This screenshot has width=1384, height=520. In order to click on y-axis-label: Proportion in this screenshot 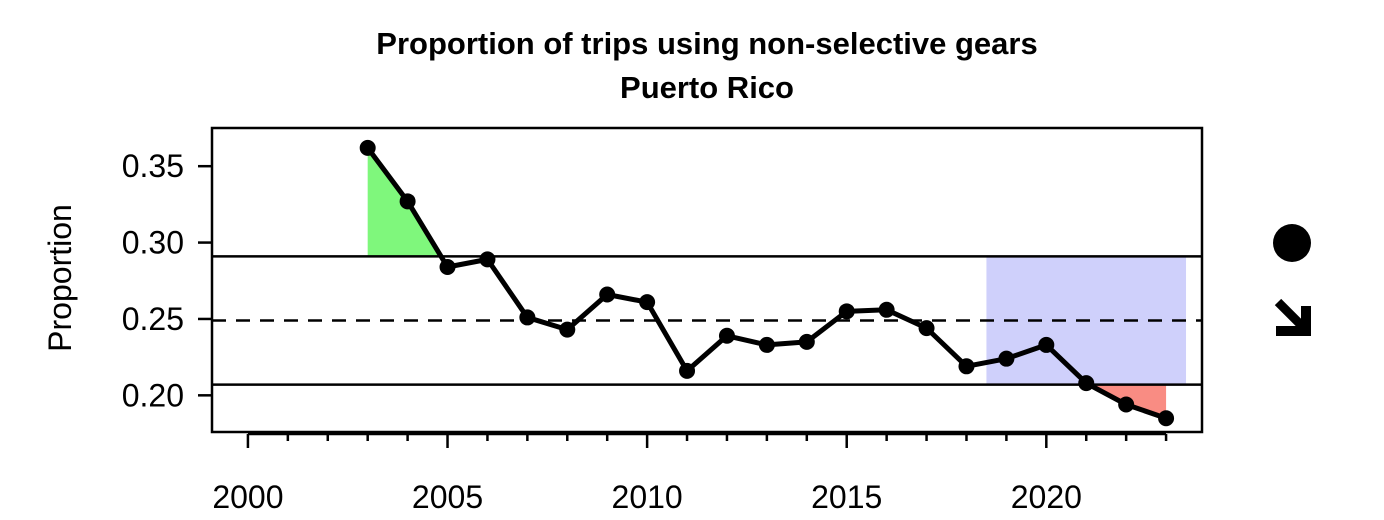, I will do `click(60, 278)`.